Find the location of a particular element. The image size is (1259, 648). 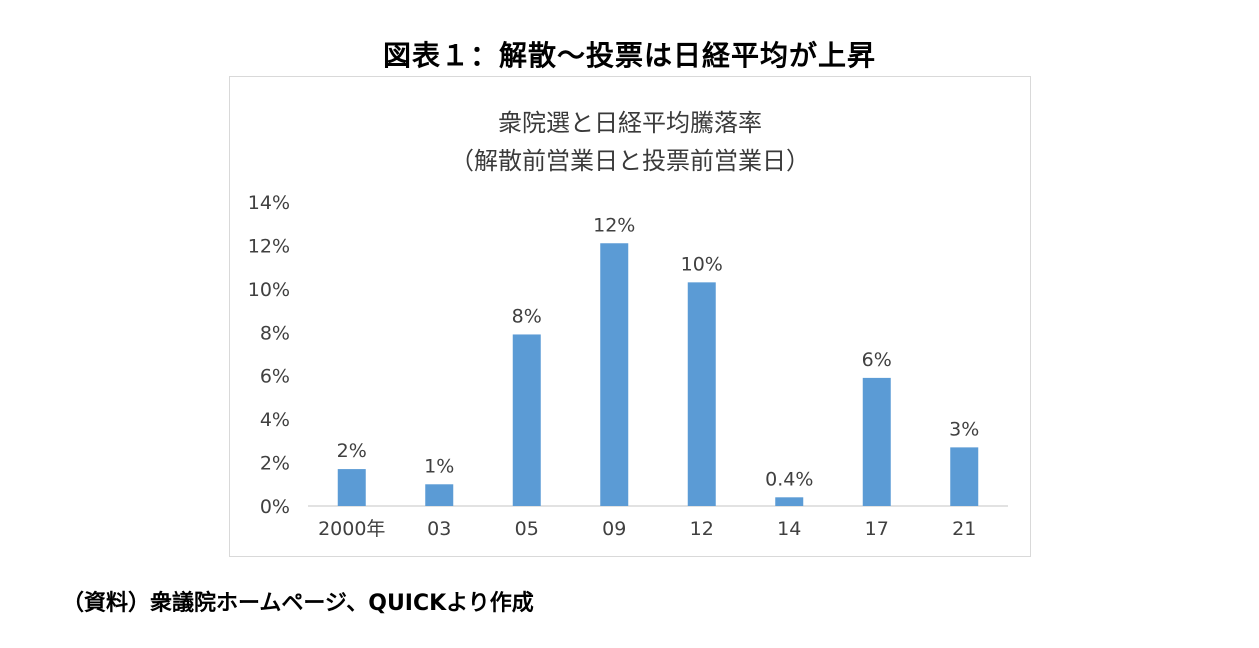

x-tick-label: 09 is located at coordinates (614, 529).